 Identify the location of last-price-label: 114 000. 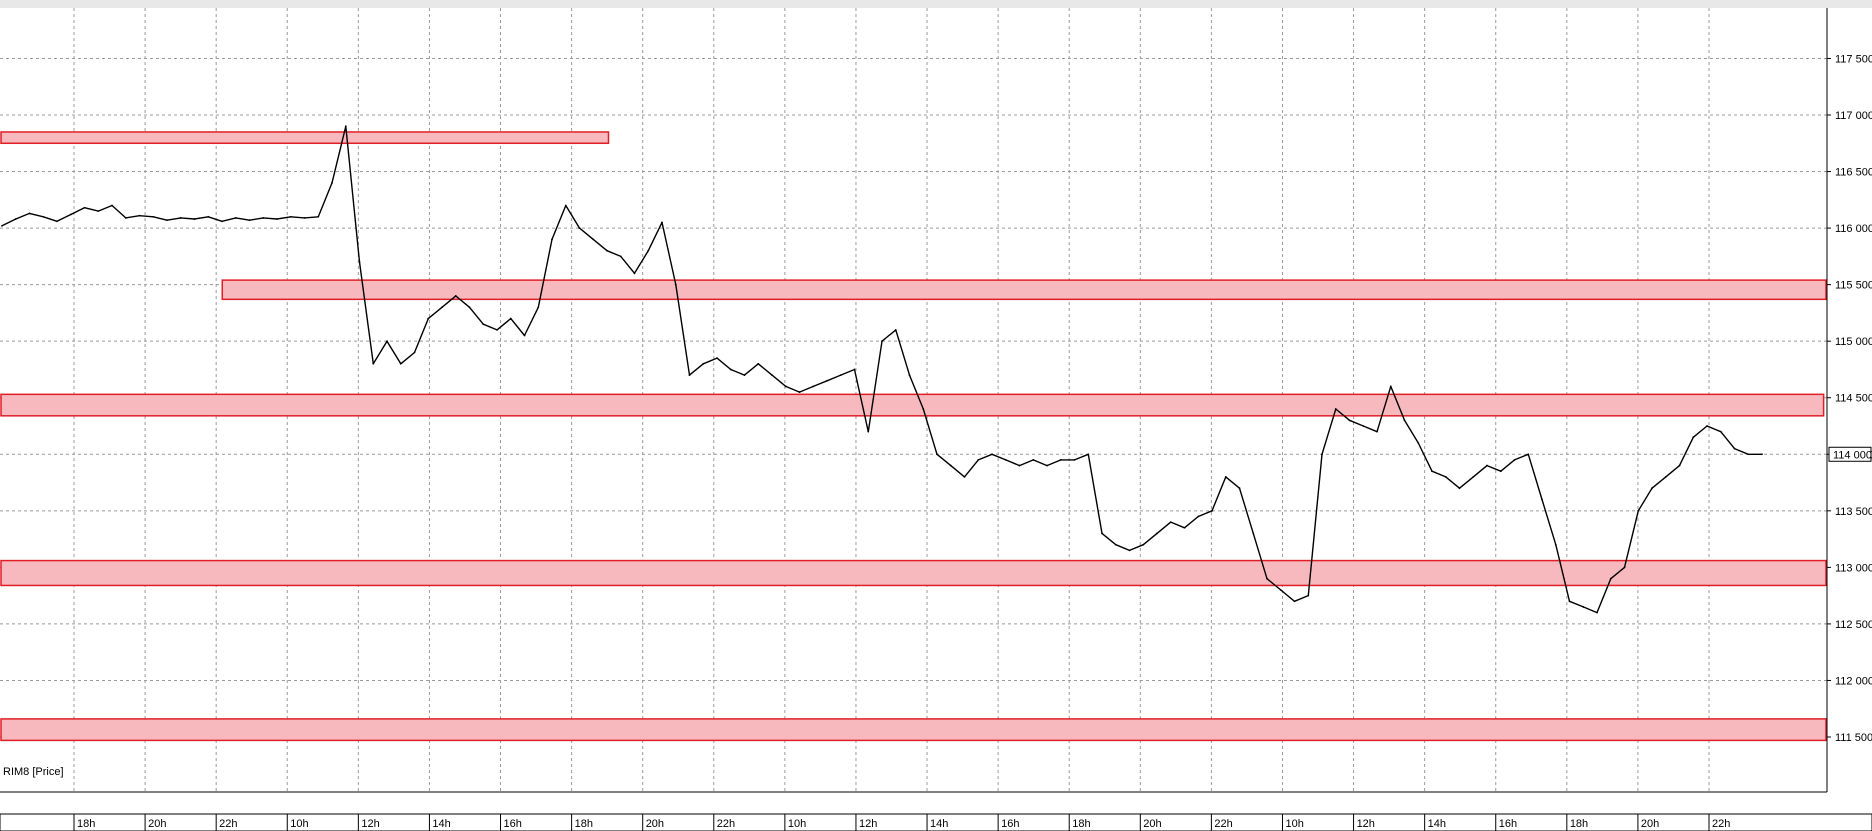
(1852, 455).